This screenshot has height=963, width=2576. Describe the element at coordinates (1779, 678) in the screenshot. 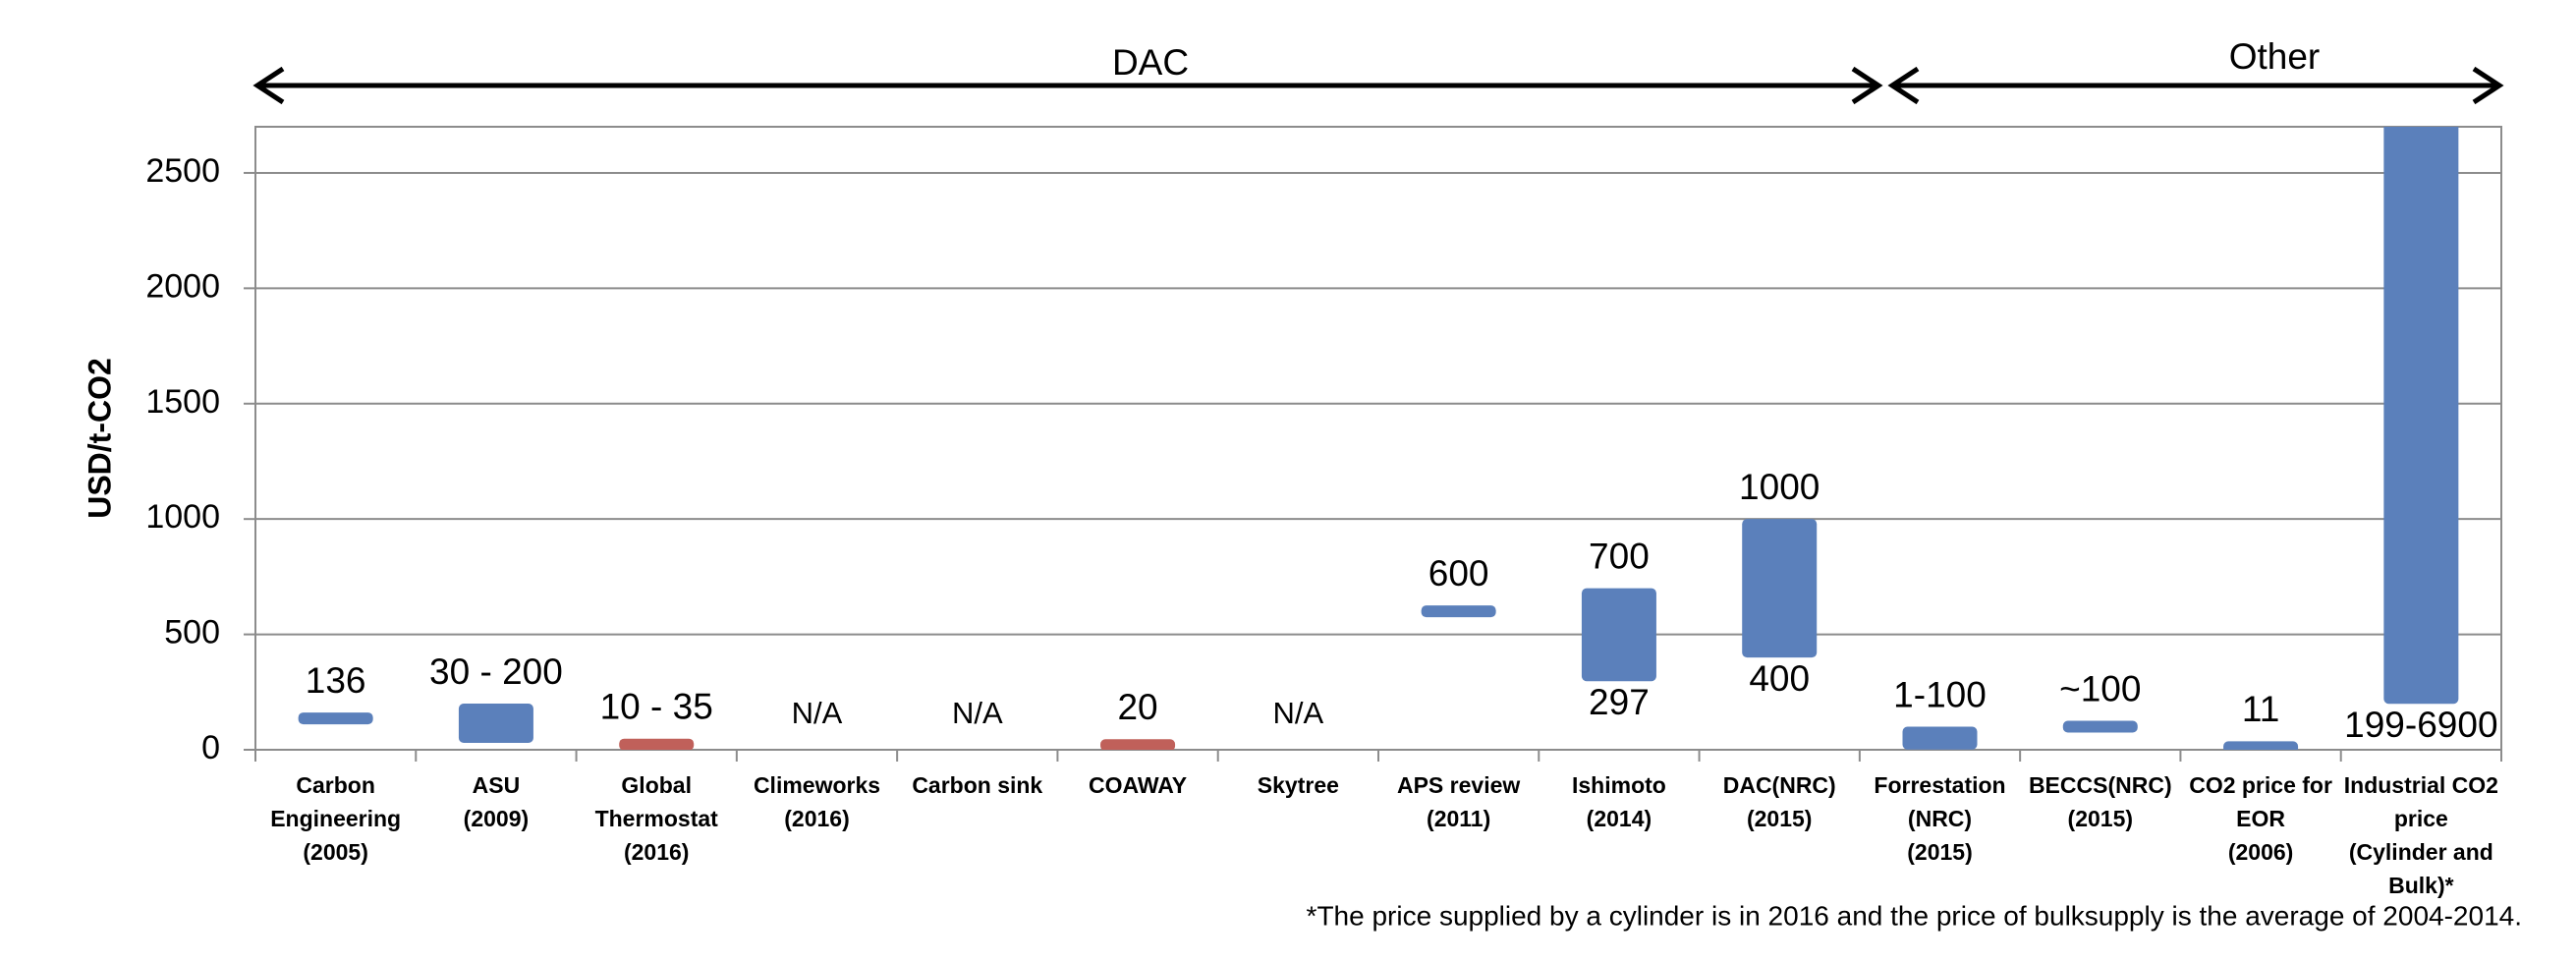

I see `value-label: 400` at that location.